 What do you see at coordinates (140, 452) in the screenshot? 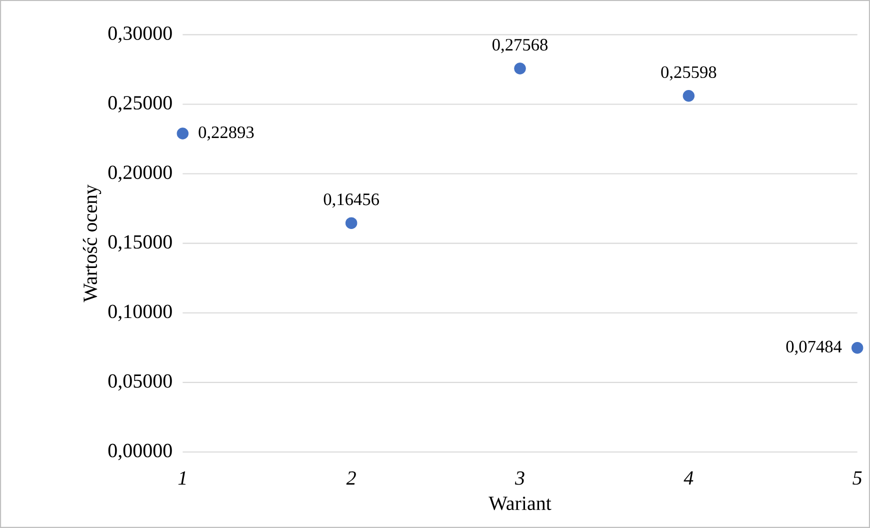
I see `y-tick-label: 0,00000` at bounding box center [140, 452].